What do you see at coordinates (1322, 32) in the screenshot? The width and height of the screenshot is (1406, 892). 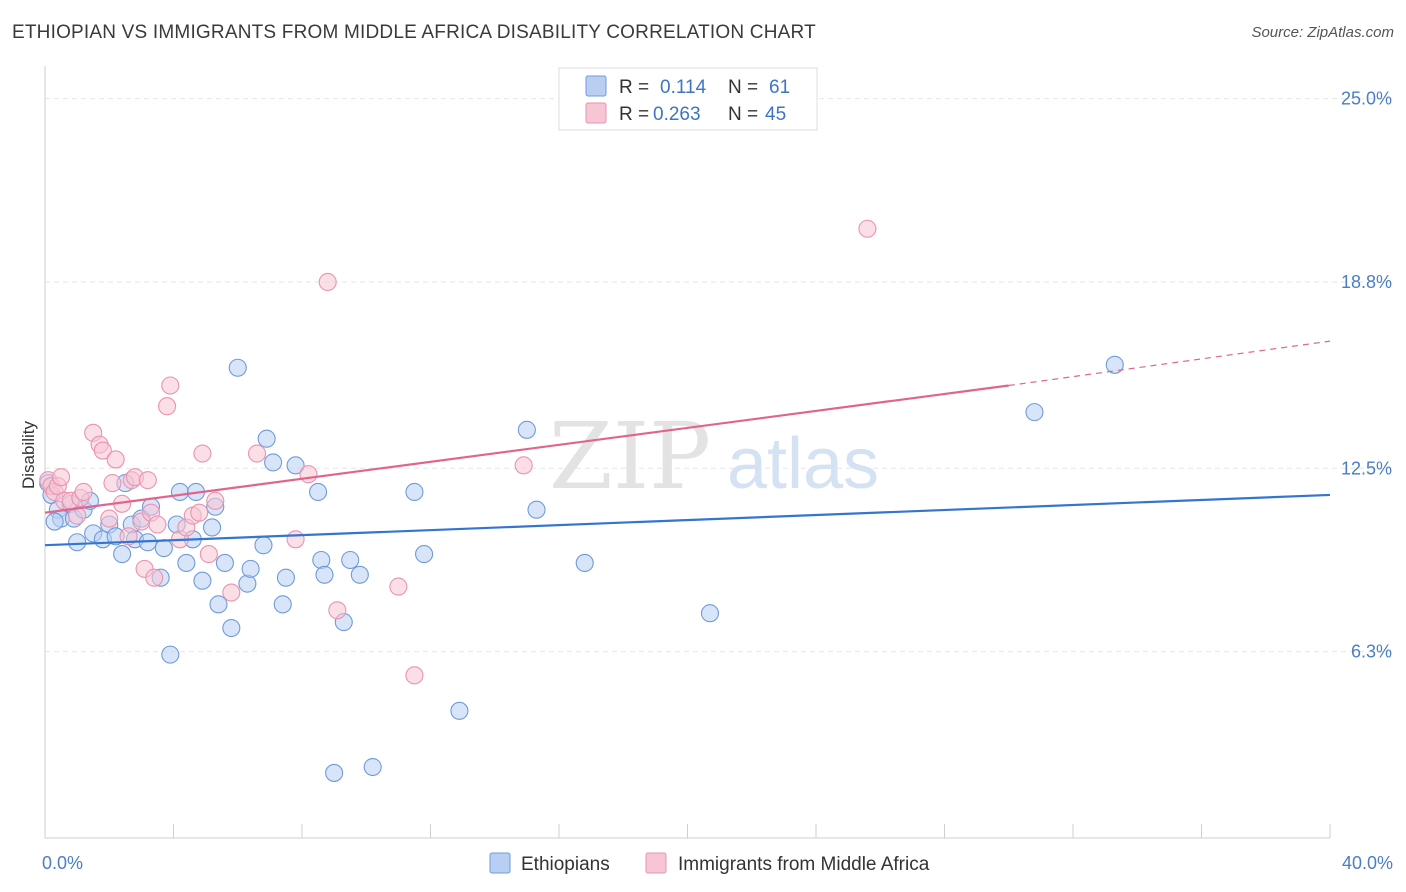 I see `chart-source: Source: ZipAtlas.com` at bounding box center [1322, 32].